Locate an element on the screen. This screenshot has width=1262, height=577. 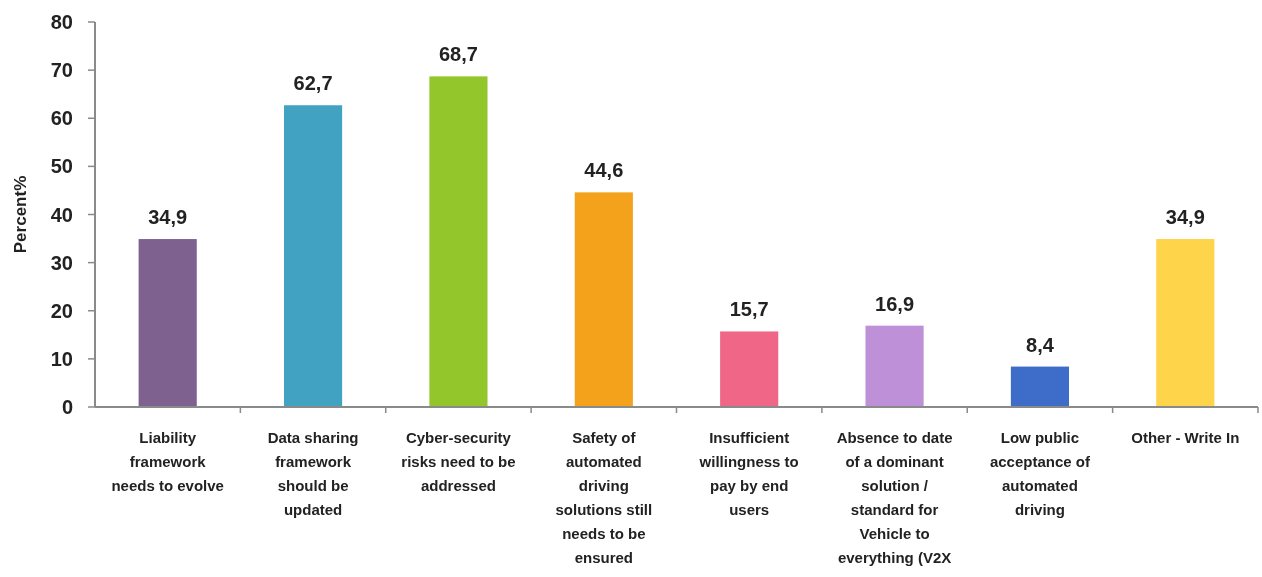
y-tick-label: 0 is located at coordinates (67, 407).